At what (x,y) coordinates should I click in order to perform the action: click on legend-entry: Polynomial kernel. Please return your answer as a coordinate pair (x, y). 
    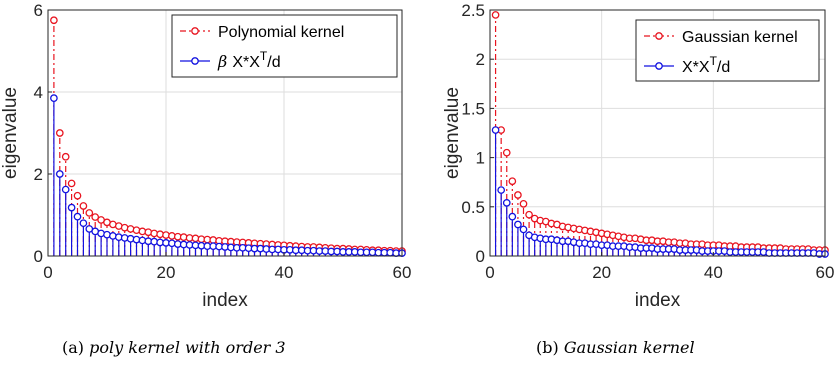
    Looking at the image, I should click on (281, 32).